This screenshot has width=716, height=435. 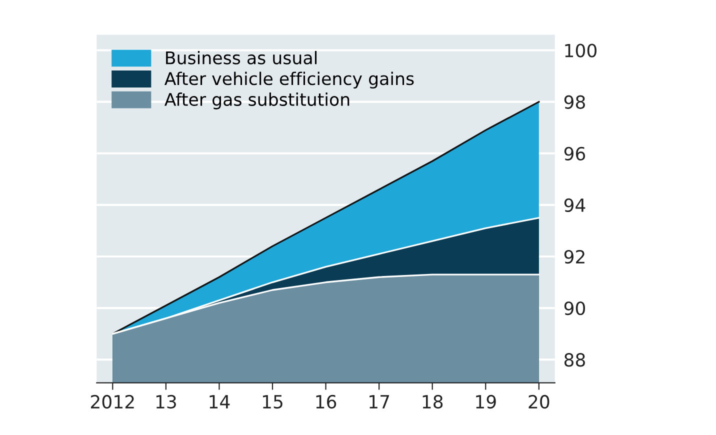 I want to click on y-tick-label: 100, so click(x=580, y=51).